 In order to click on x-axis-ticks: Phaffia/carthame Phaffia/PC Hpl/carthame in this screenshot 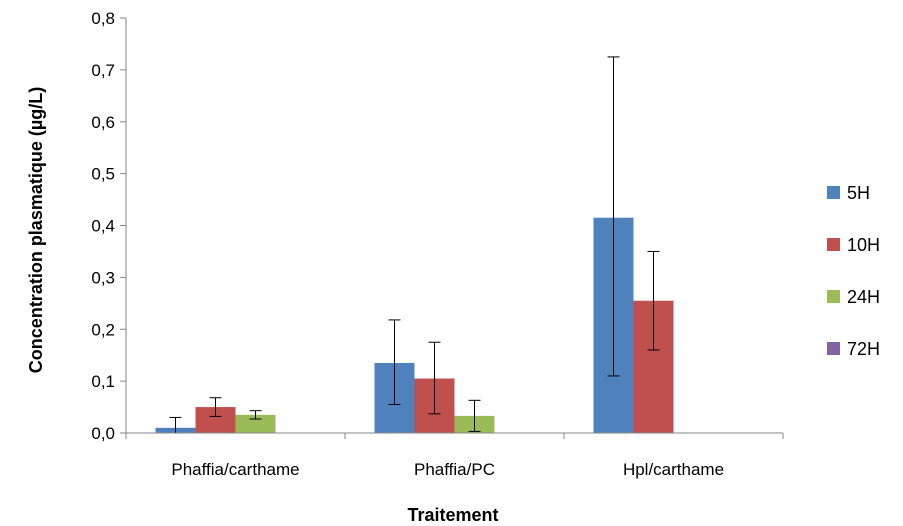, I will do `click(447, 469)`.